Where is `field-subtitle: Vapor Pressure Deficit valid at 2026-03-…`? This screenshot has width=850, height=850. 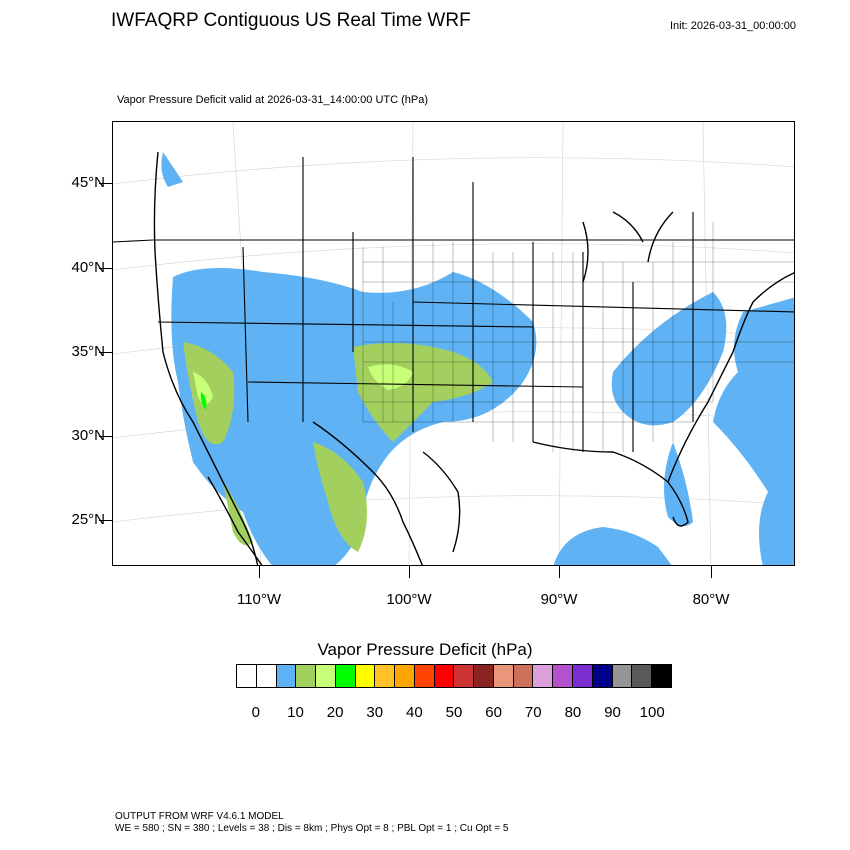 field-subtitle: Vapor Pressure Deficit valid at 2026-03-… is located at coordinates (273, 100).